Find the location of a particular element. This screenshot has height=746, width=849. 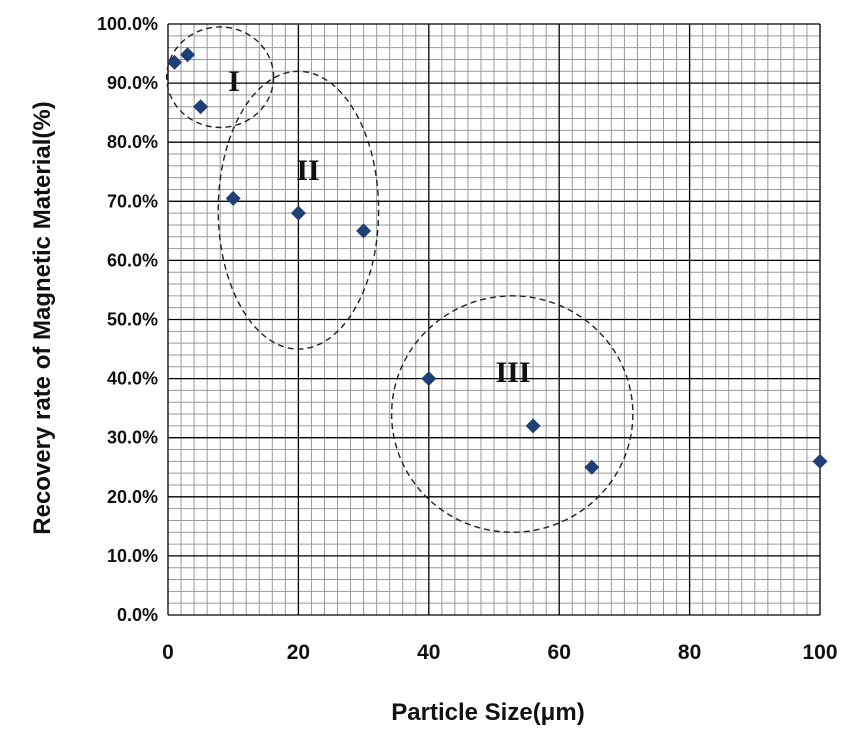

y-tick-label: 10.0% is located at coordinates (132, 556).